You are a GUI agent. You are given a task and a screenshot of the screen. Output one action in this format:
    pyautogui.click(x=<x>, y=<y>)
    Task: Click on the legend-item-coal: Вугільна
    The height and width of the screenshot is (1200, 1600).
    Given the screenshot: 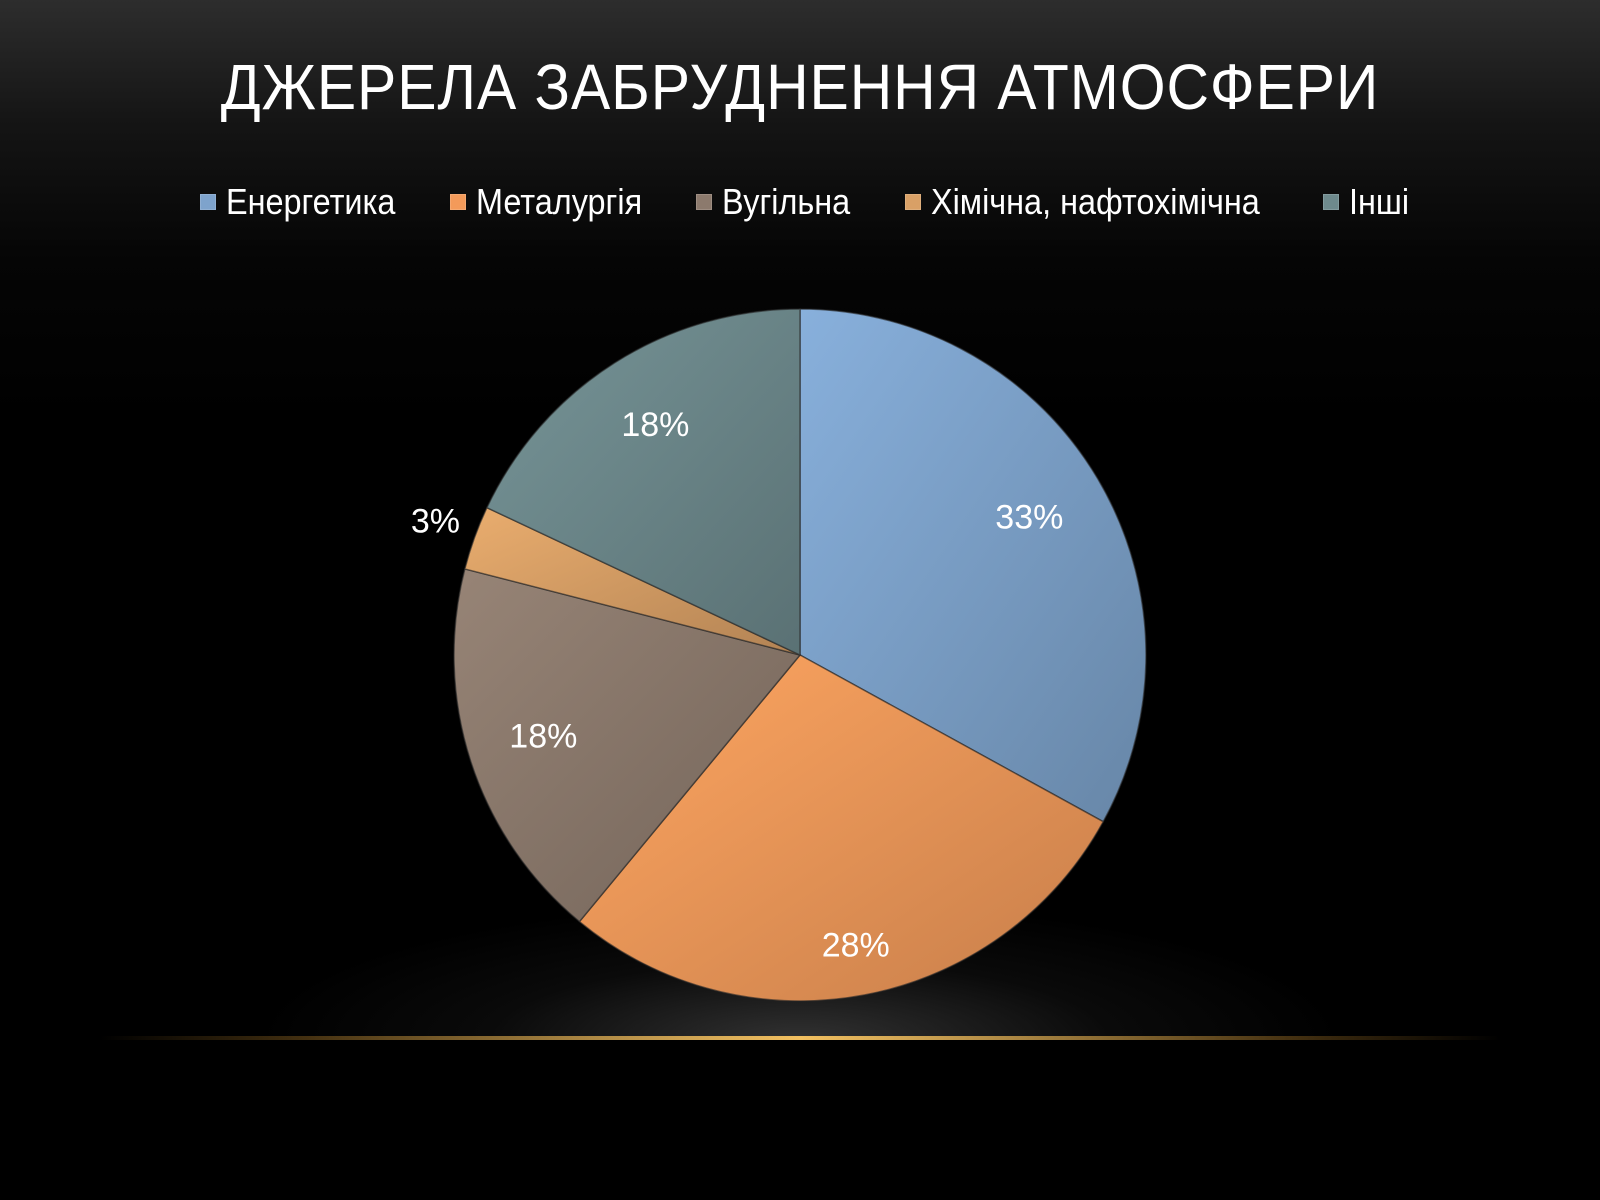 What is the action you would take?
    pyautogui.click(x=780, y=202)
    